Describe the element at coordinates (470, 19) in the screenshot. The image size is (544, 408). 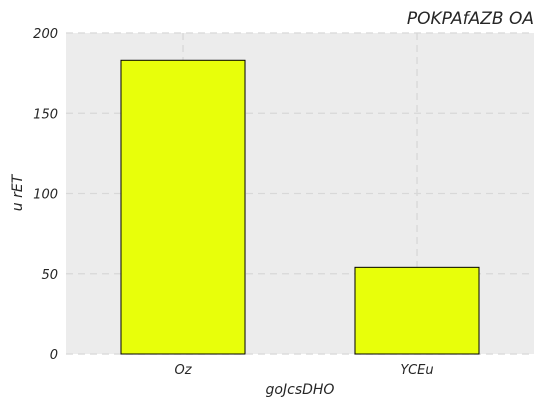
I see `chart-title: POKPAfAZB OA` at that location.